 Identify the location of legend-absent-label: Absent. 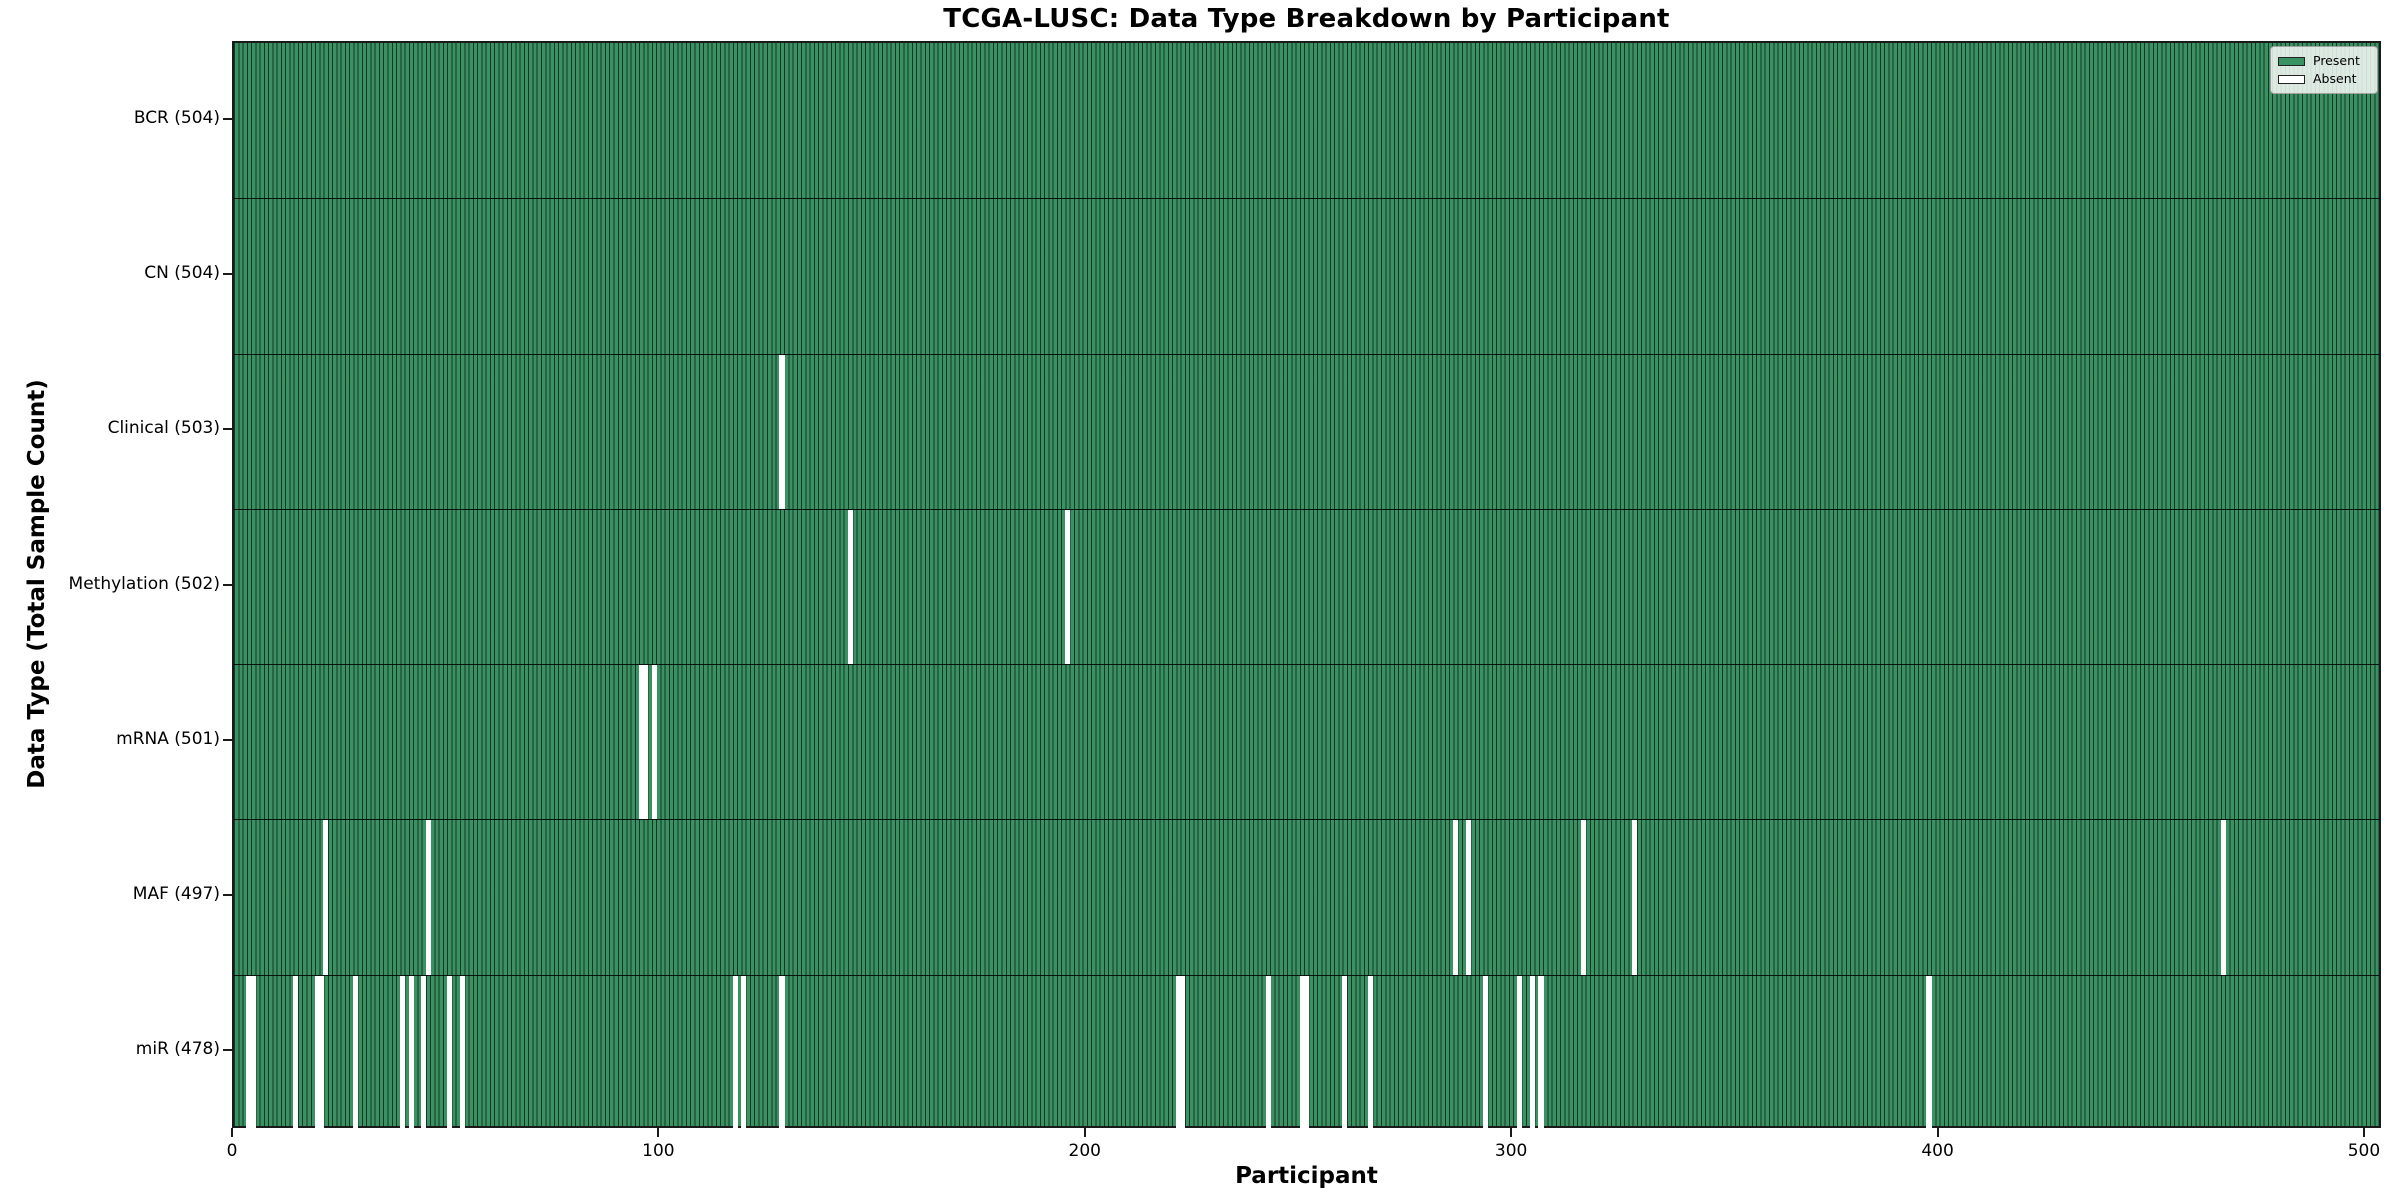
(2335, 78).